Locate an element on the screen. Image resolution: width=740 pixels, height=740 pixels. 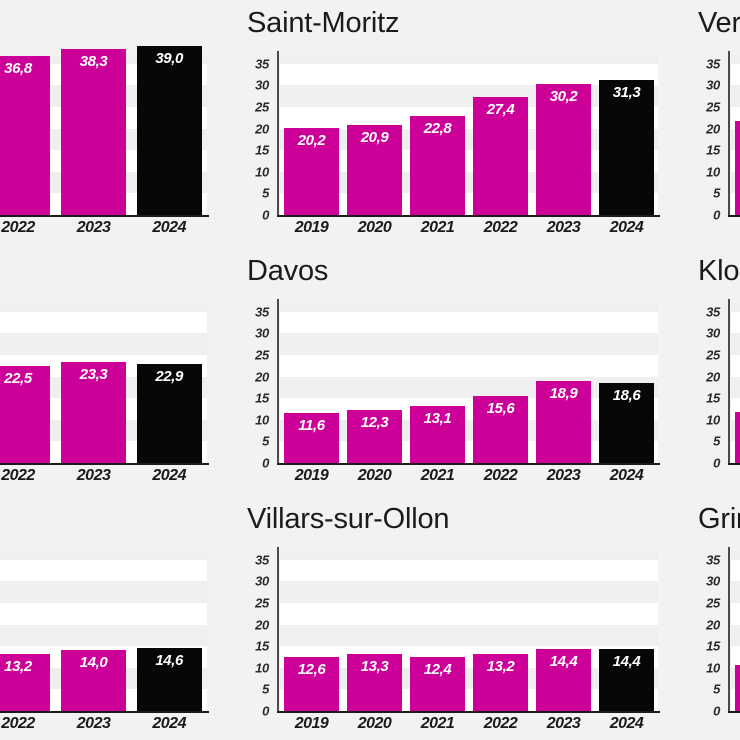
bar: 21,8 is located at coordinates (737, 167).